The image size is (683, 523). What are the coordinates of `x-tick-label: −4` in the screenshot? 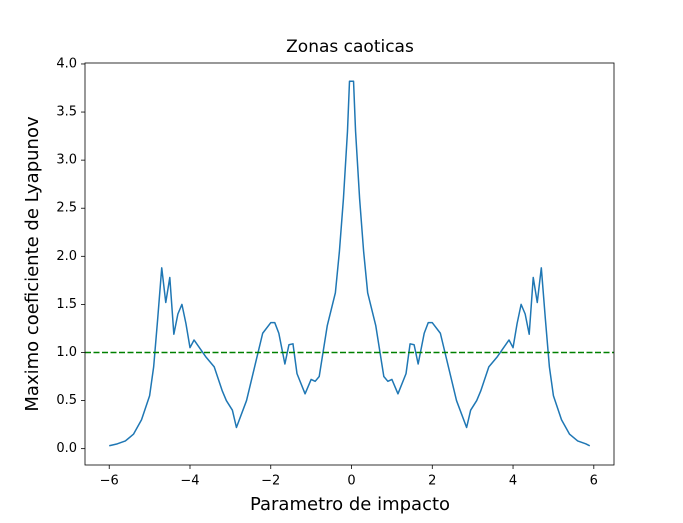 It's located at (189, 481).